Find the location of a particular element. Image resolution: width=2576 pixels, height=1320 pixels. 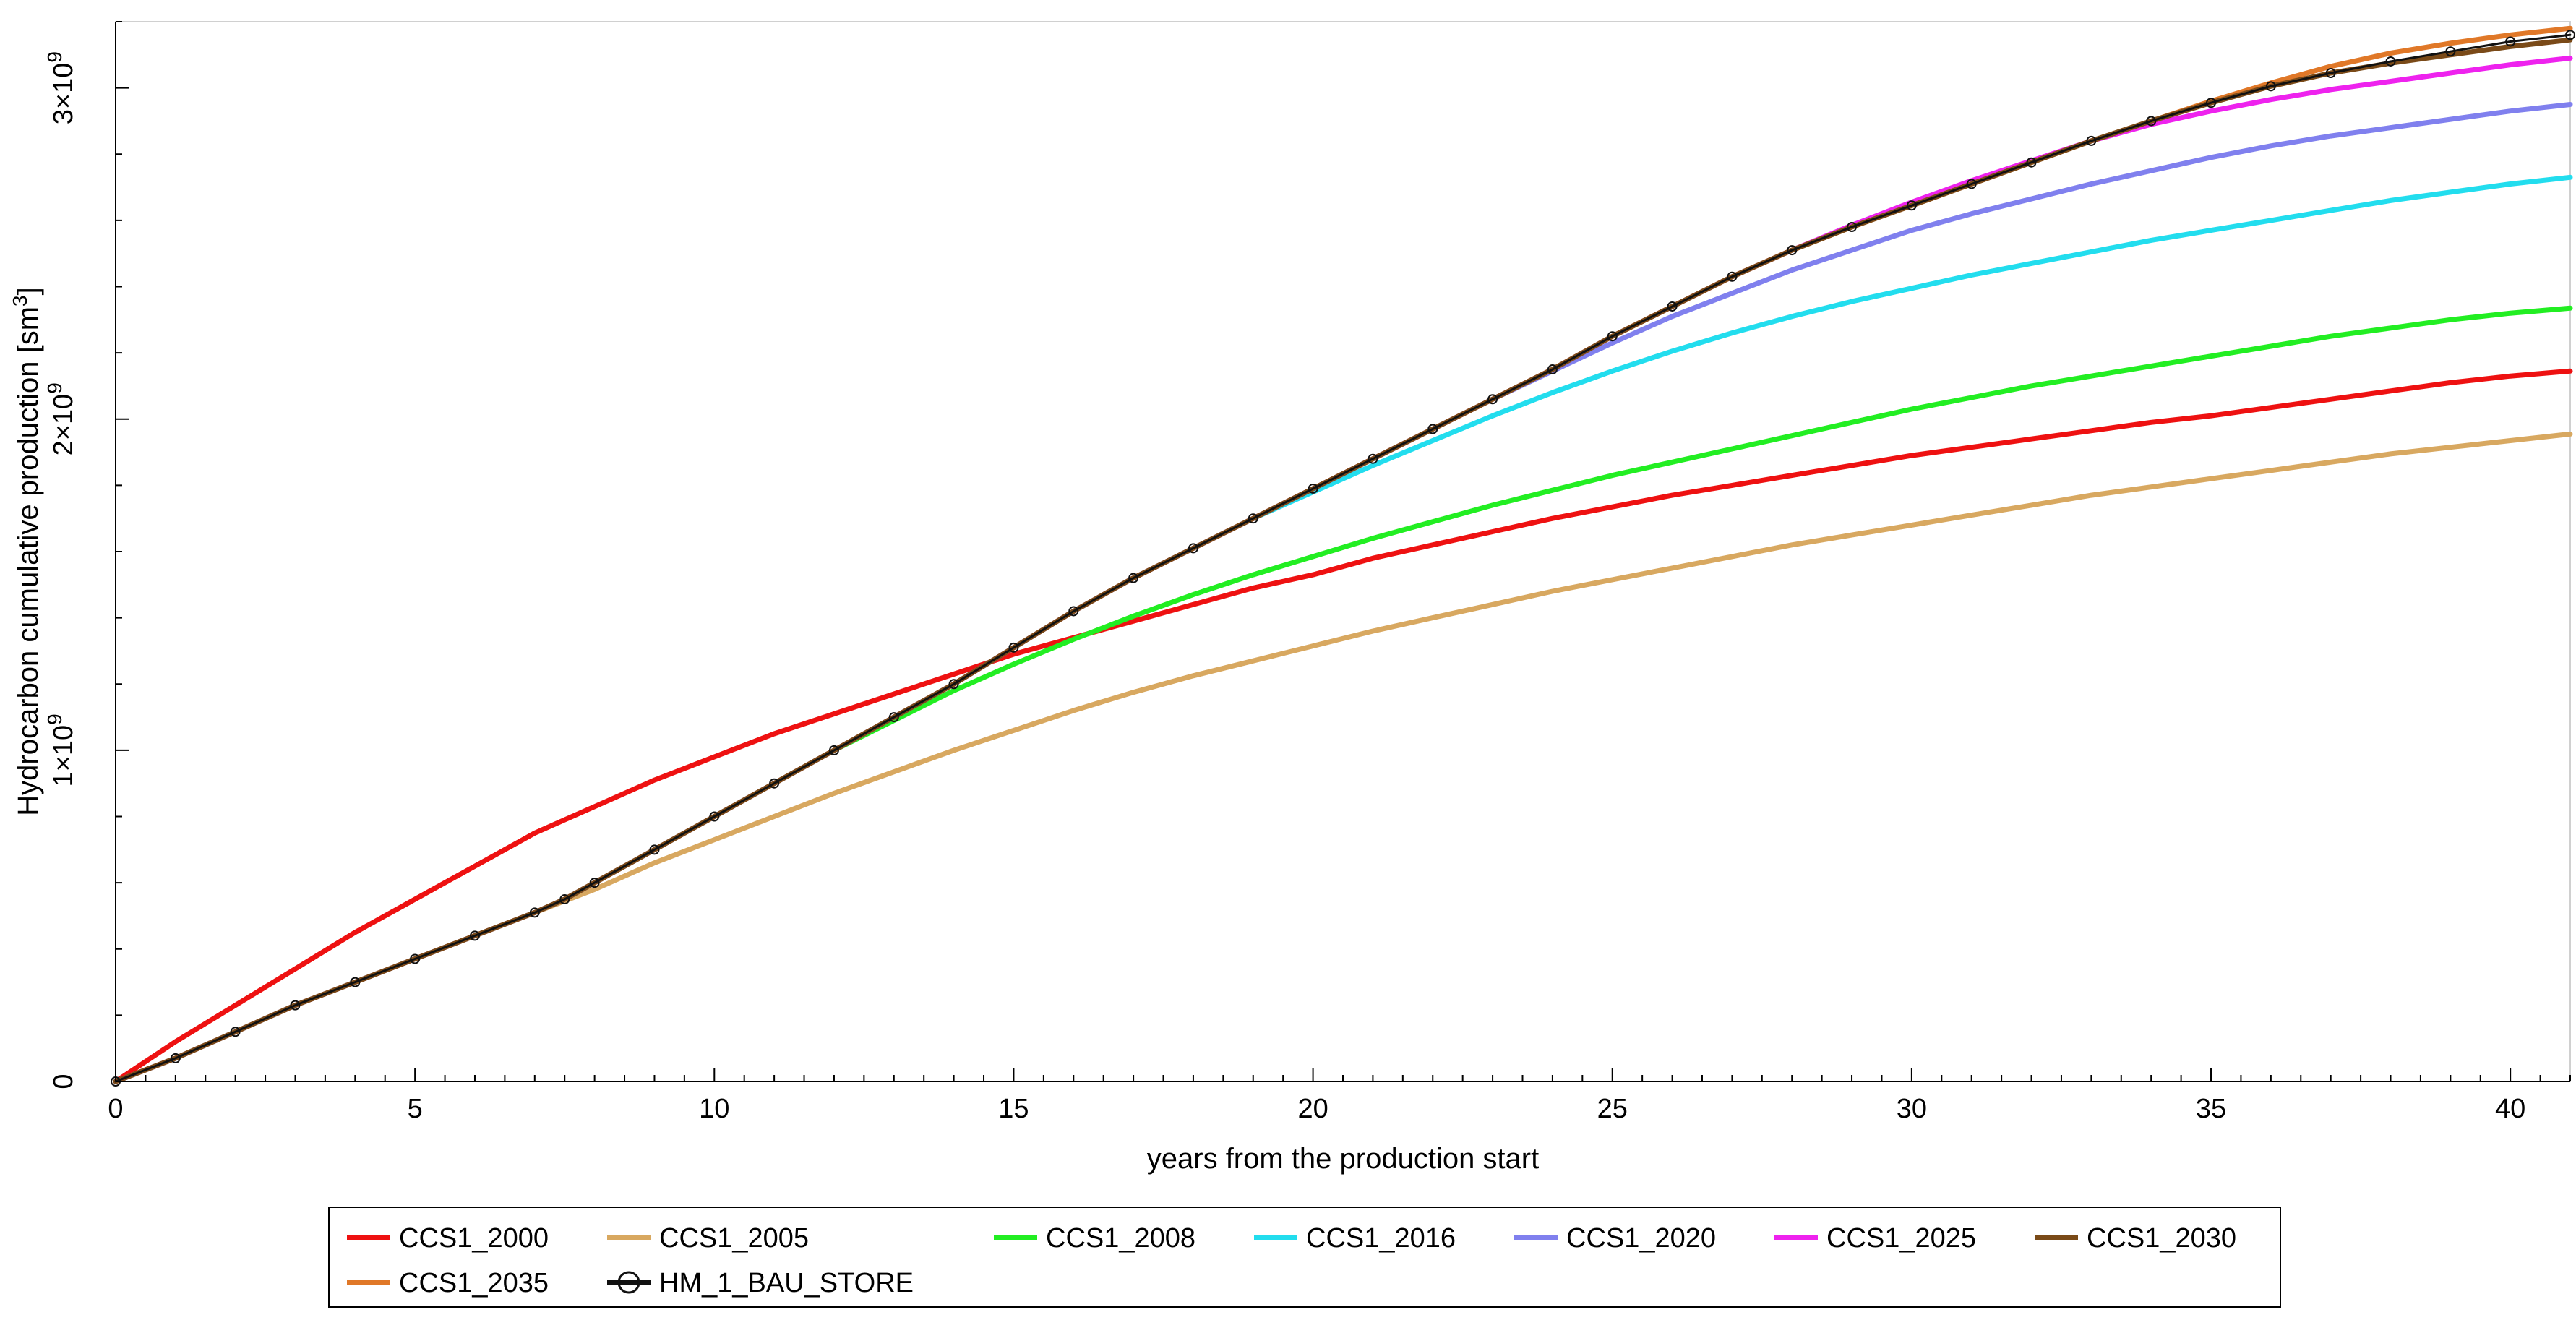

y-axis-title: Hydrocarbon cumulative production [sm3] is located at coordinates (27, 551).